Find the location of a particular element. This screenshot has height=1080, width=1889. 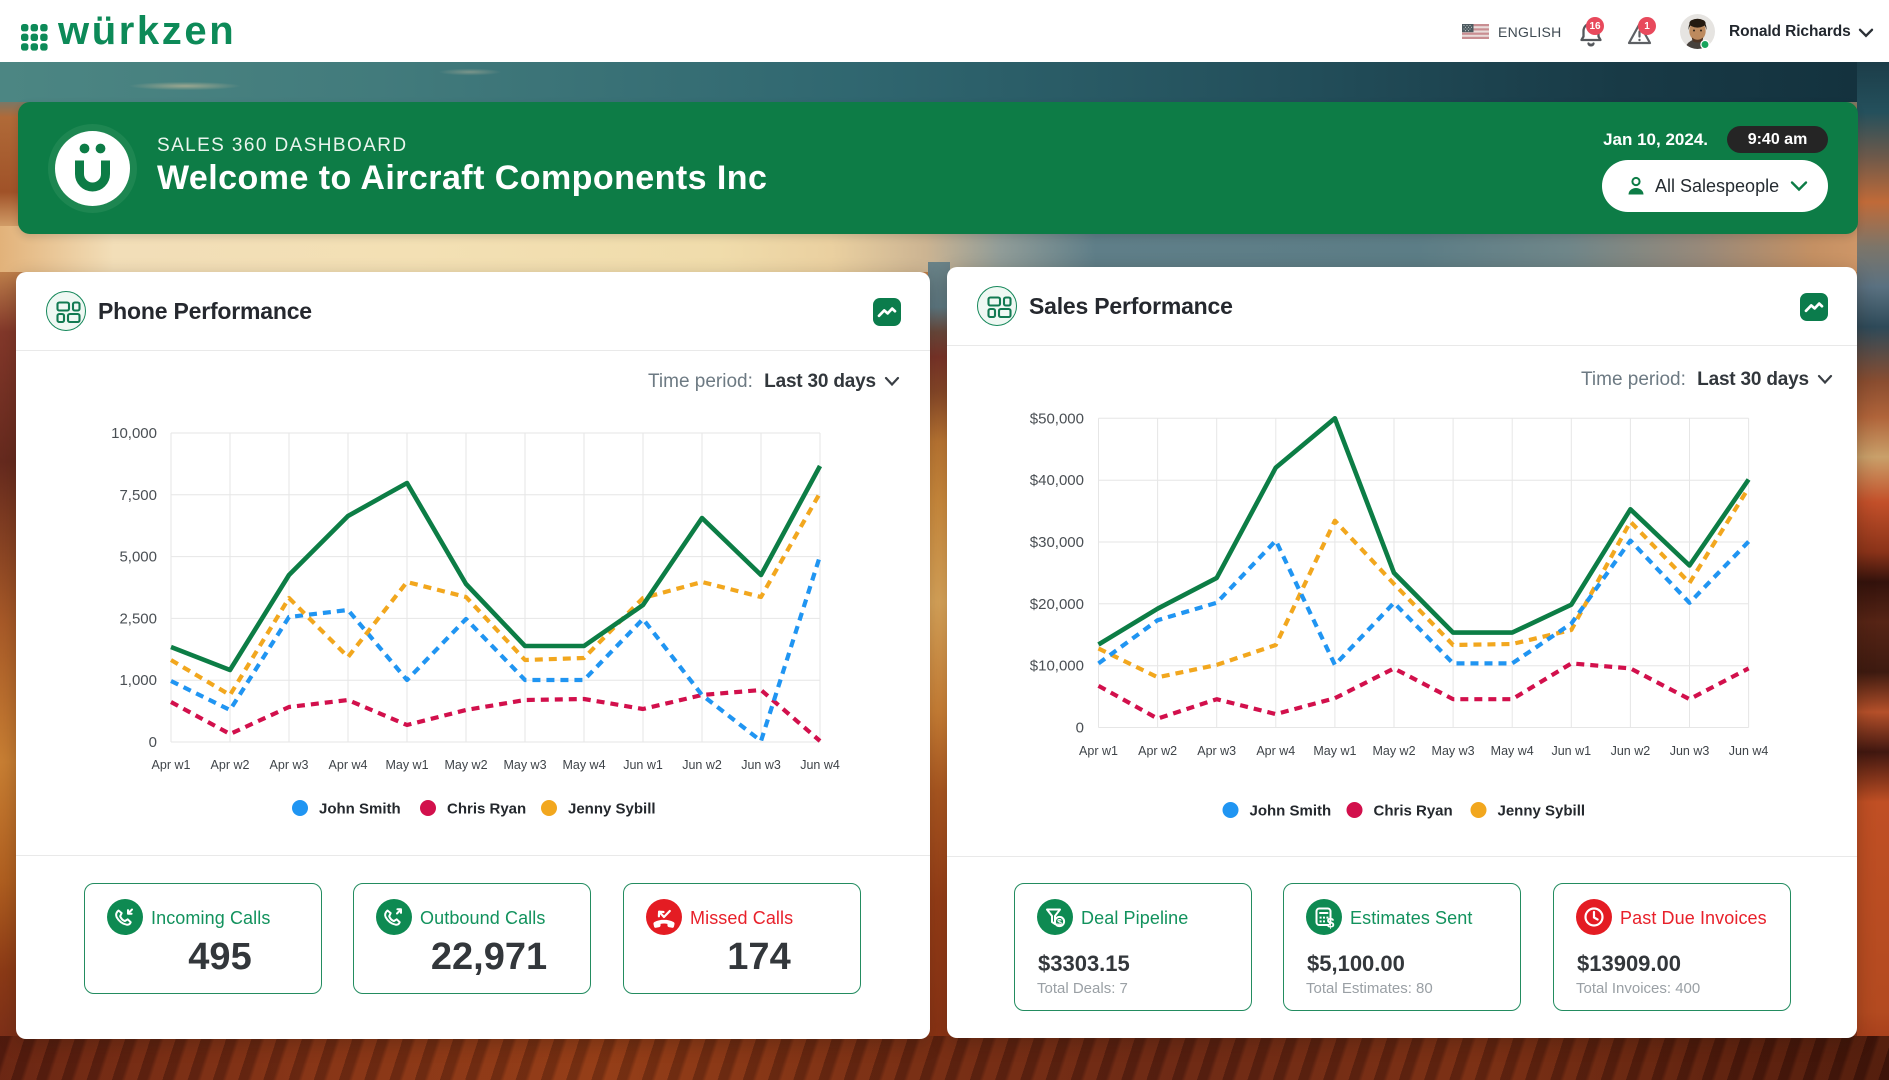

svg-text: 5,000 is located at coordinates (138, 557).